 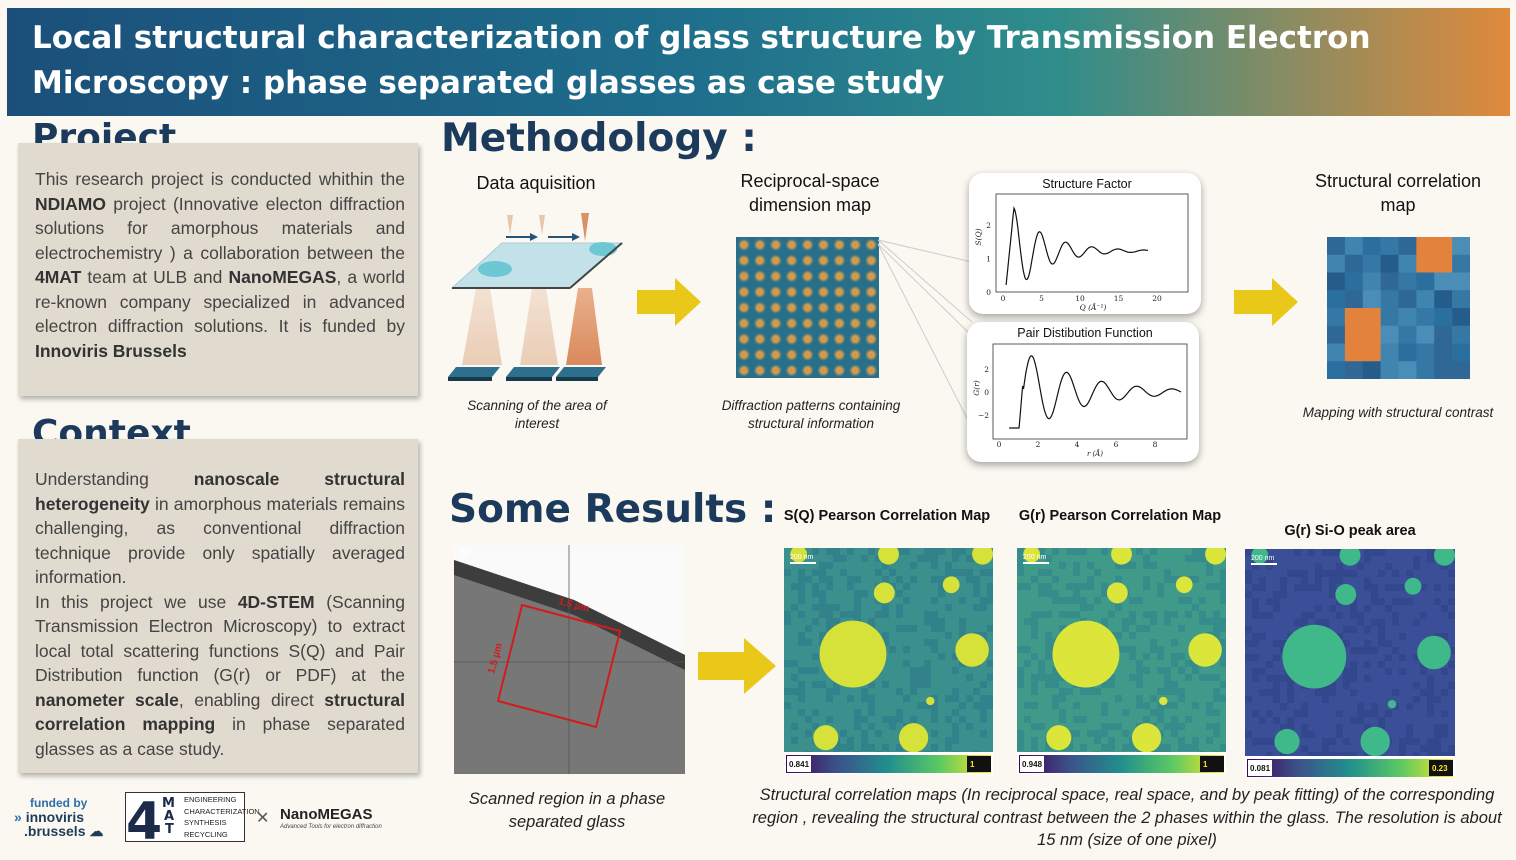 I want to click on sq-ylabel: S(Q), so click(x=978, y=236).